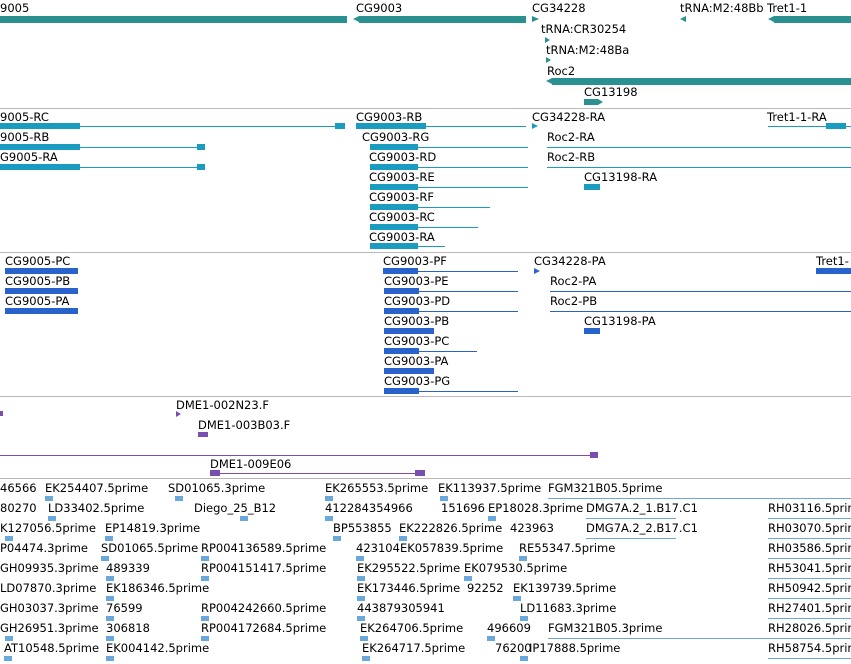 This screenshot has height=664, width=851. Describe the element at coordinates (379, 8) in the screenshot. I see `gene-label: CG9003` at that location.